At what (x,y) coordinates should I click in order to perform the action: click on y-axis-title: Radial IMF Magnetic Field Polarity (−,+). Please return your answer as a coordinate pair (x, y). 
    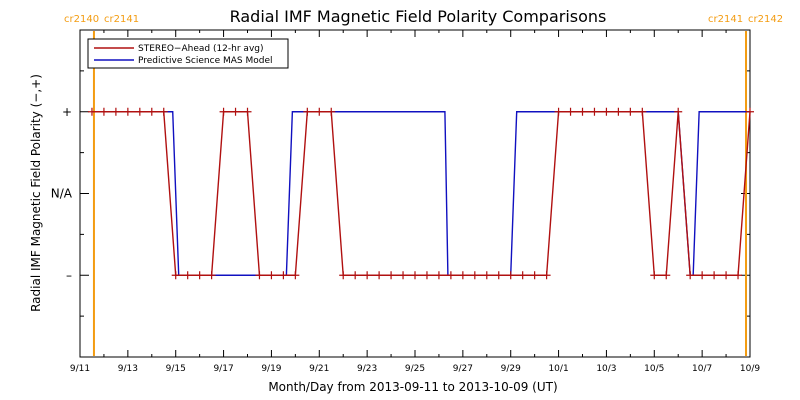
    Looking at the image, I should click on (36, 193).